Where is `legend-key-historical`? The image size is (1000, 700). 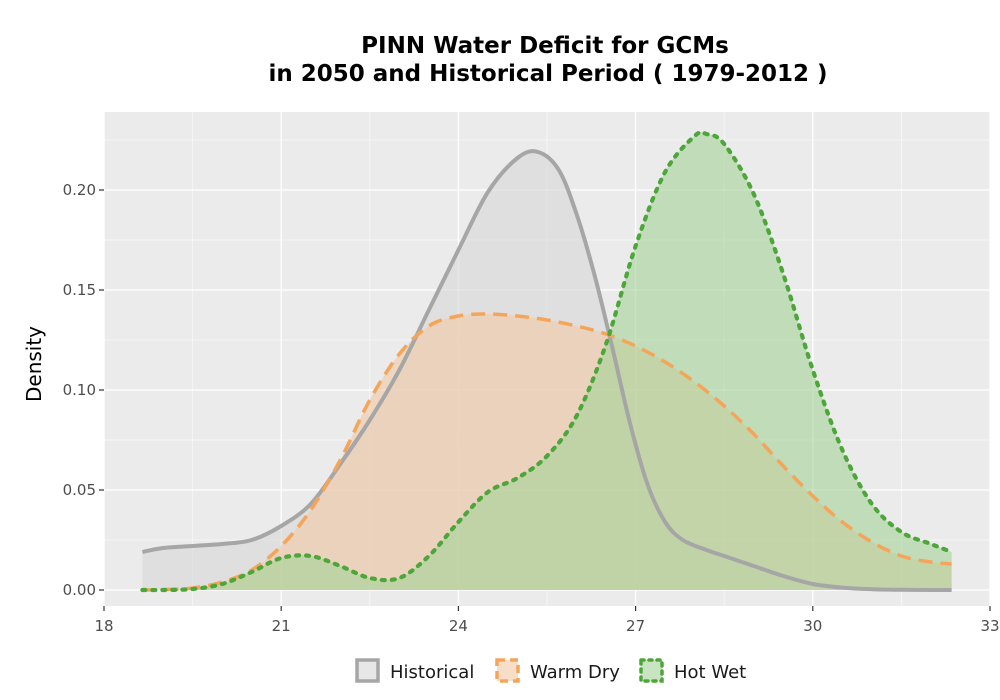 legend-key-historical is located at coordinates (367, 670).